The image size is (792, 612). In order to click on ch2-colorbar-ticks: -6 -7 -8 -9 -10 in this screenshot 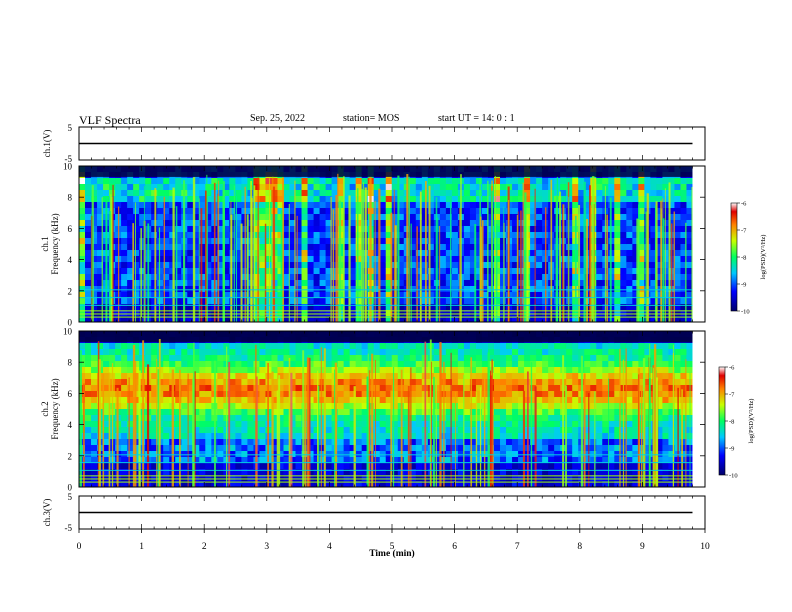, I will do `click(731, 422)`.